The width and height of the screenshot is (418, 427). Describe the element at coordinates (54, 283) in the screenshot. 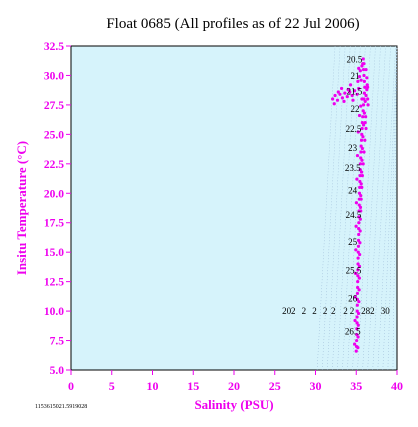

I see `y-tick-label: 12.5` at that location.